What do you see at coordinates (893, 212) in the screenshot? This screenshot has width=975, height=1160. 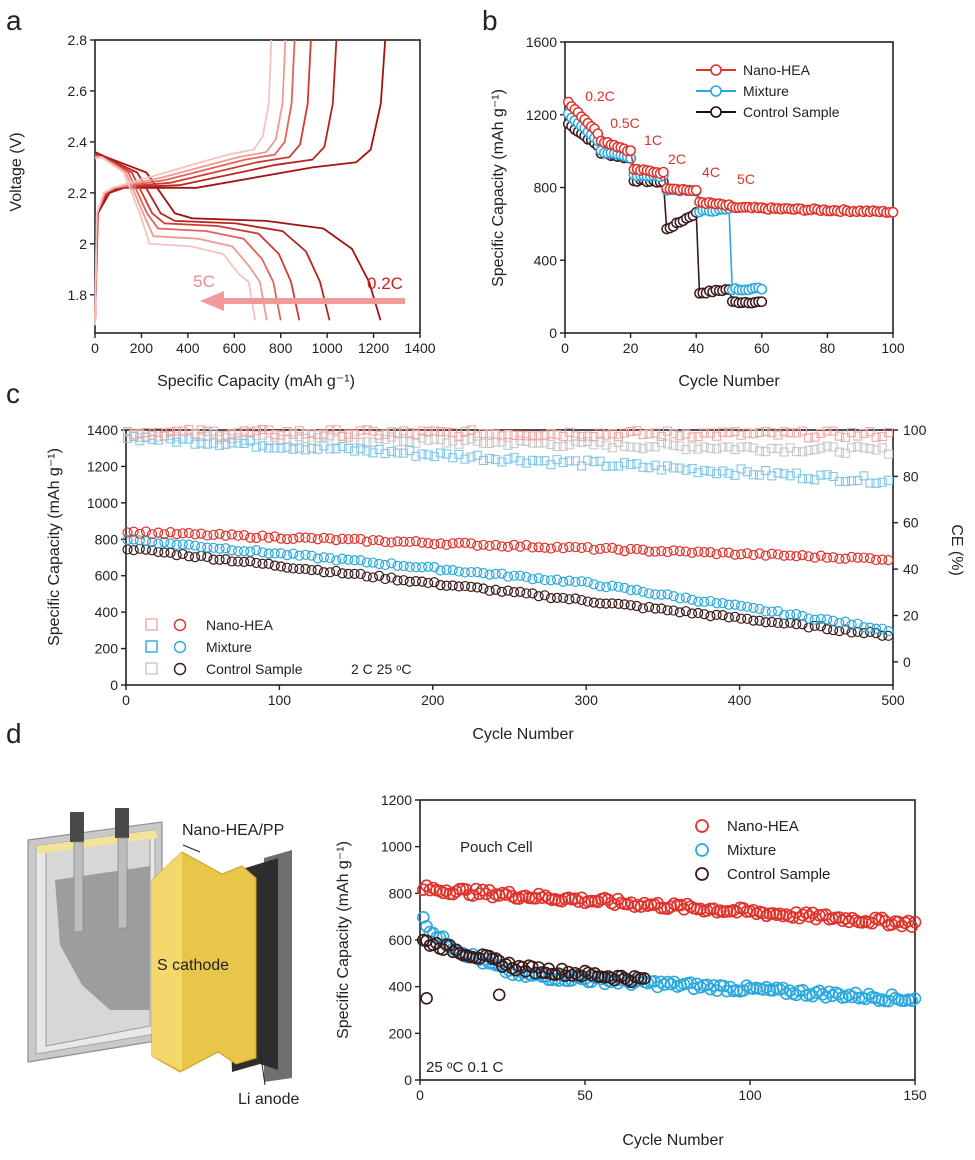 I see `data-point-Nano-HEA` at bounding box center [893, 212].